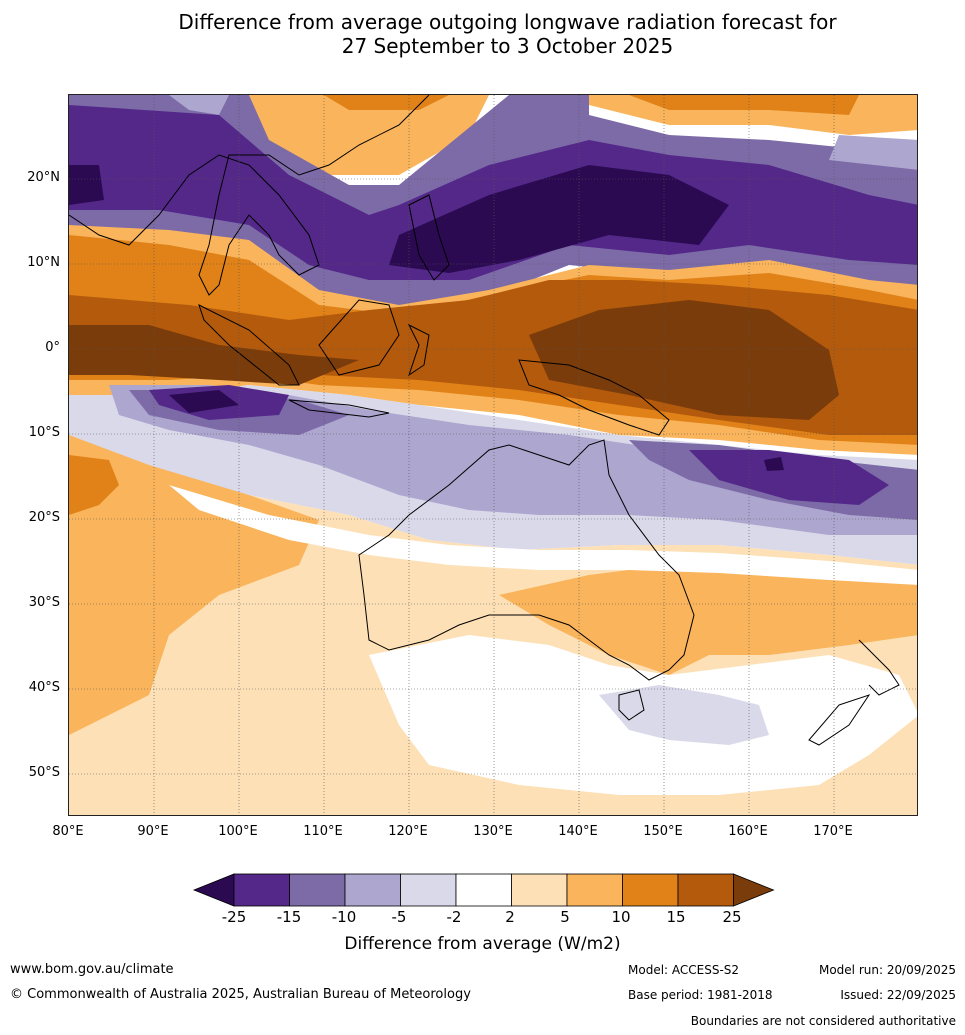 The image size is (965, 1035). What do you see at coordinates (578, 831) in the screenshot?
I see `lon-label-140e: 140°E` at bounding box center [578, 831].